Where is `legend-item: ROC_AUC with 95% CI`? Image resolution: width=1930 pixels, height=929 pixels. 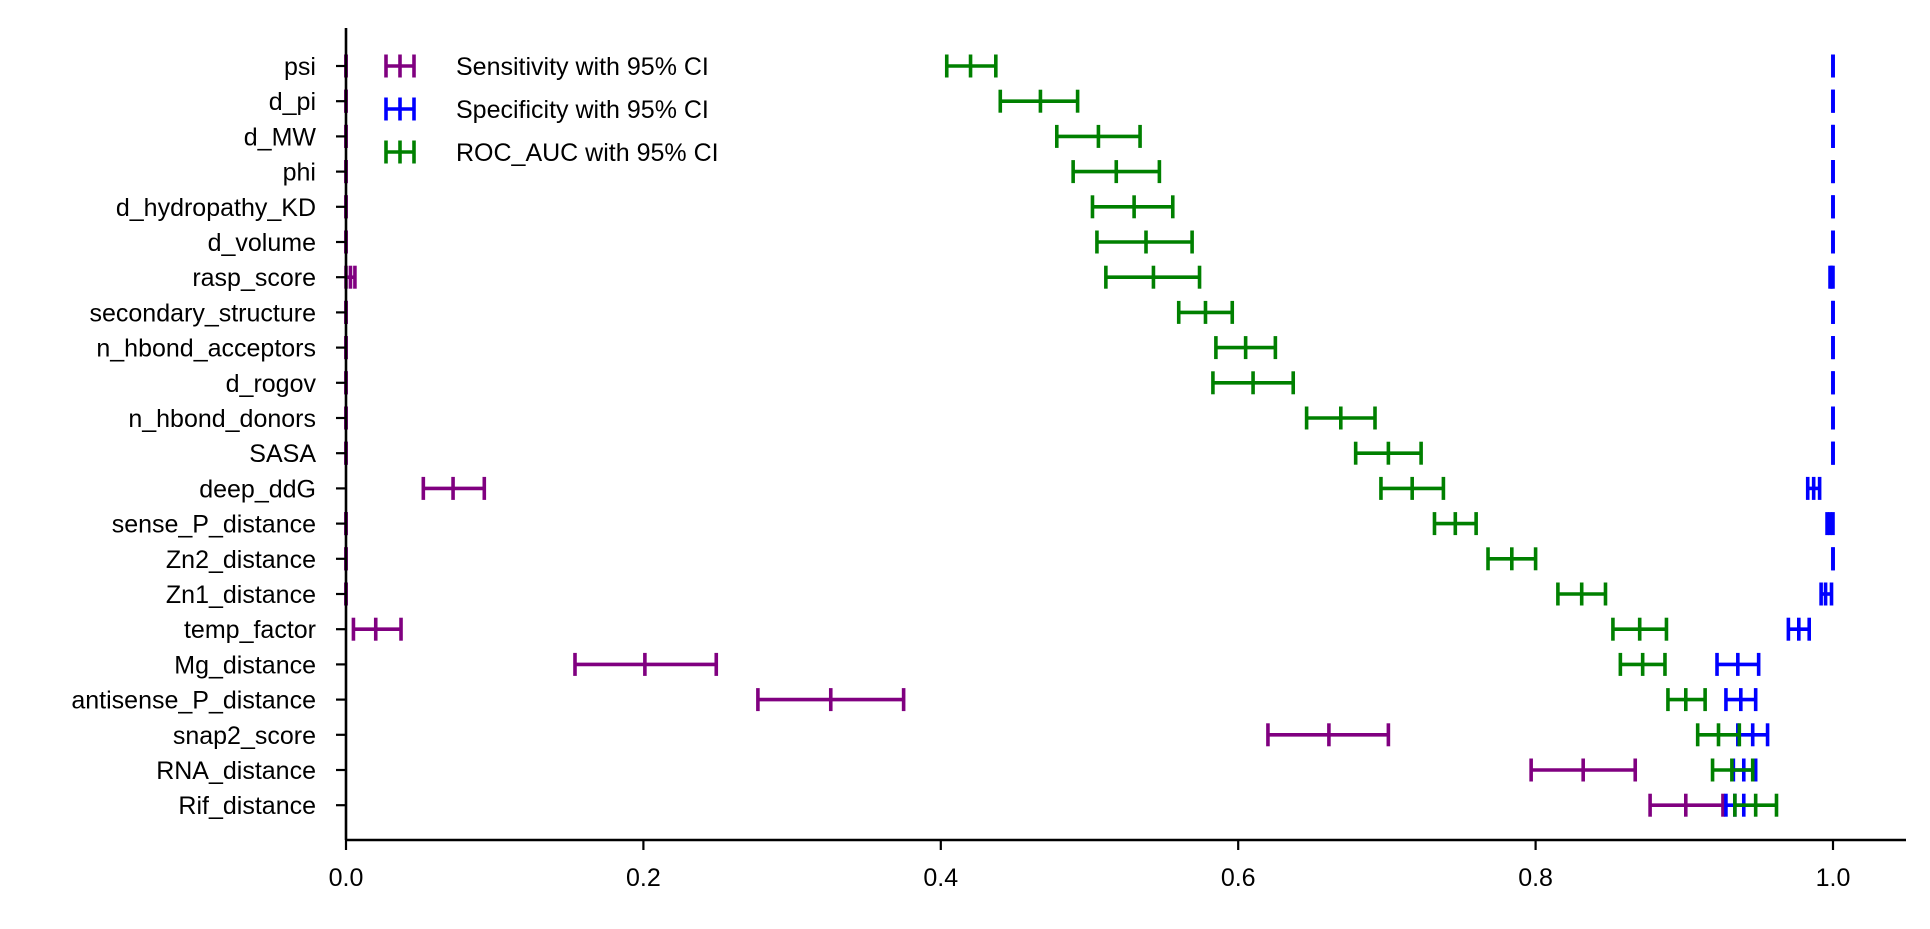 legend-item: ROC_AUC with 95% CI is located at coordinates (551, 153).